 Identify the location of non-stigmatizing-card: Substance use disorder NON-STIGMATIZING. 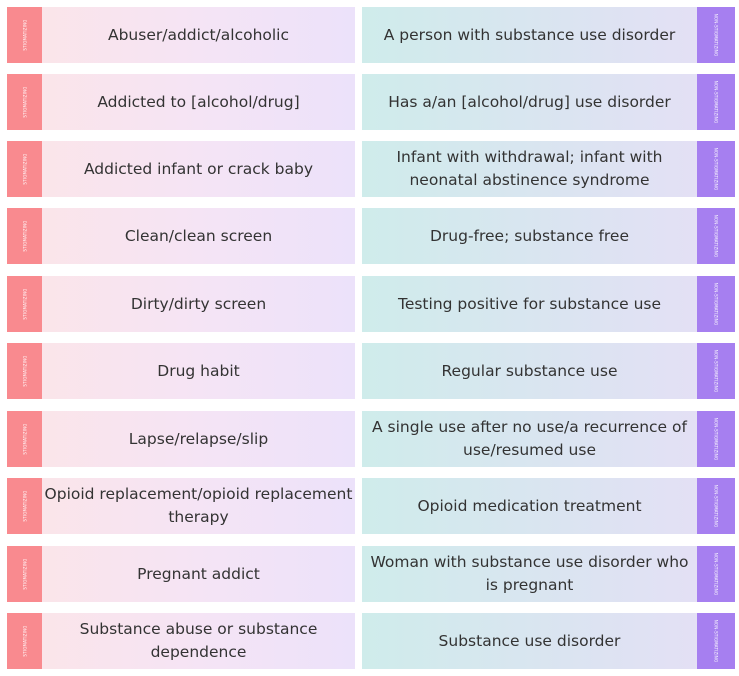
(548, 641).